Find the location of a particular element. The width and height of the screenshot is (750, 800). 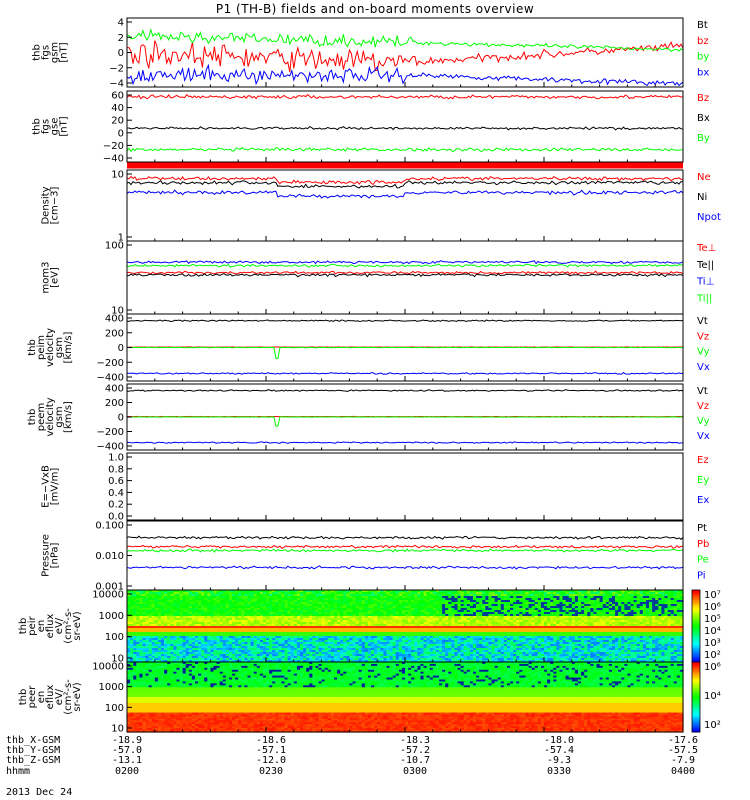

ytick-label: 0.010 is located at coordinates (109, 556).